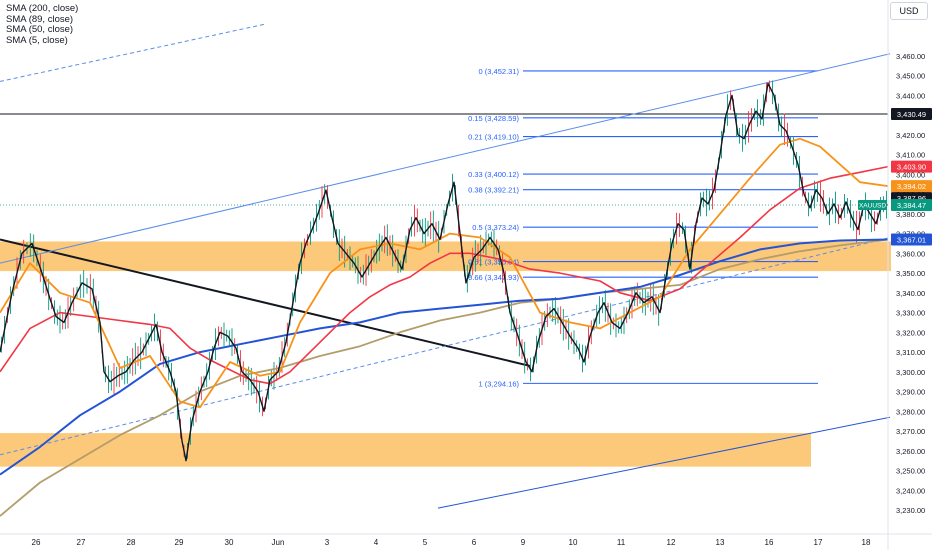 The image size is (932, 555). Describe the element at coordinates (910, 431) in the screenshot. I see `y-tick-label: 3,270.00` at that location.